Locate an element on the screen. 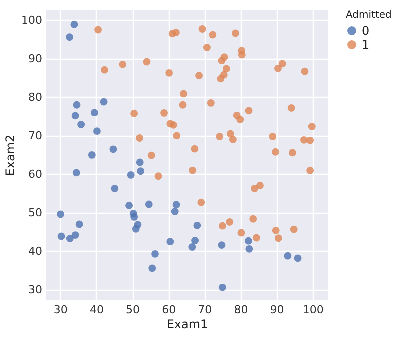  x-tick-label: 70 is located at coordinates (205, 310).